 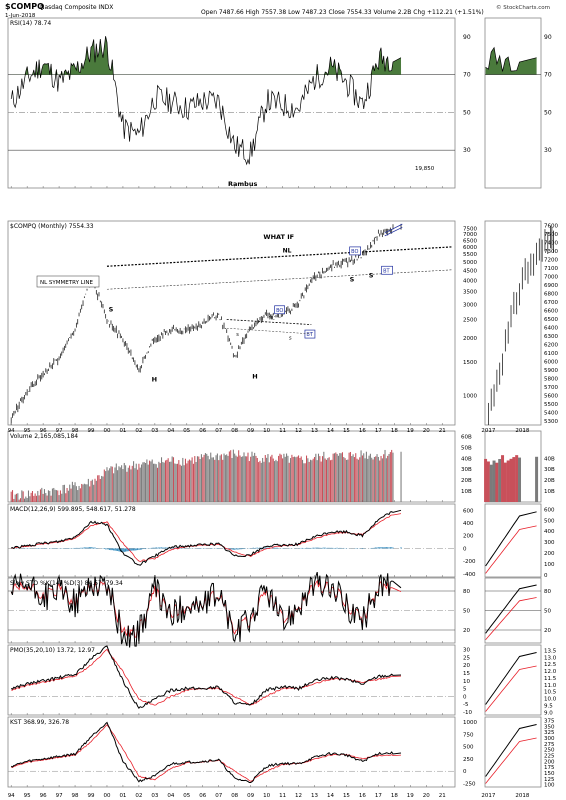 What do you see at coordinates (314, 431) in the screenshot?
I see `xaxis-top-13: 13` at bounding box center [314, 431].